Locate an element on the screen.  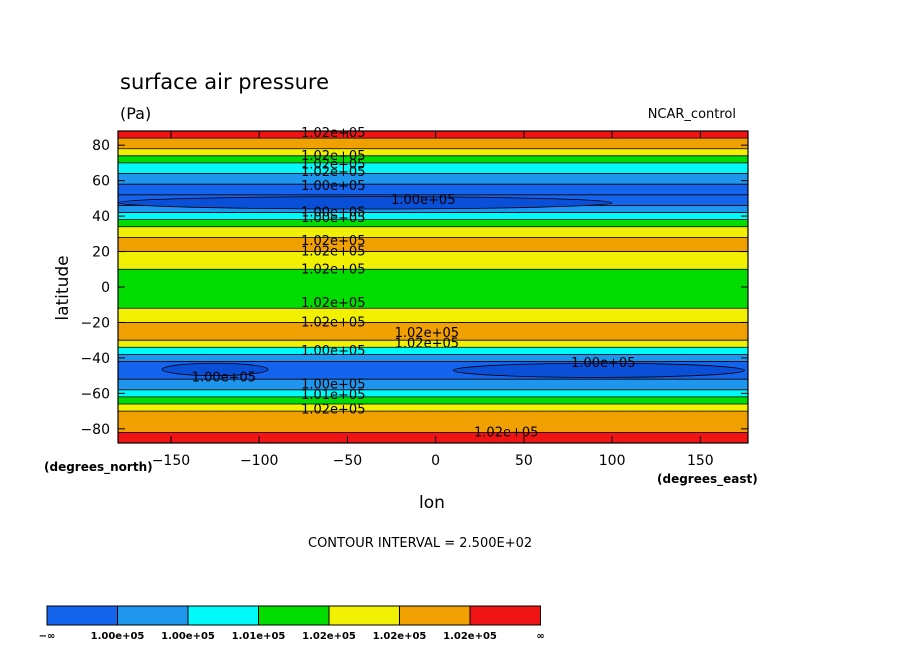
colorbar-label-5: 1.02e+05 is located at coordinates (400, 636).